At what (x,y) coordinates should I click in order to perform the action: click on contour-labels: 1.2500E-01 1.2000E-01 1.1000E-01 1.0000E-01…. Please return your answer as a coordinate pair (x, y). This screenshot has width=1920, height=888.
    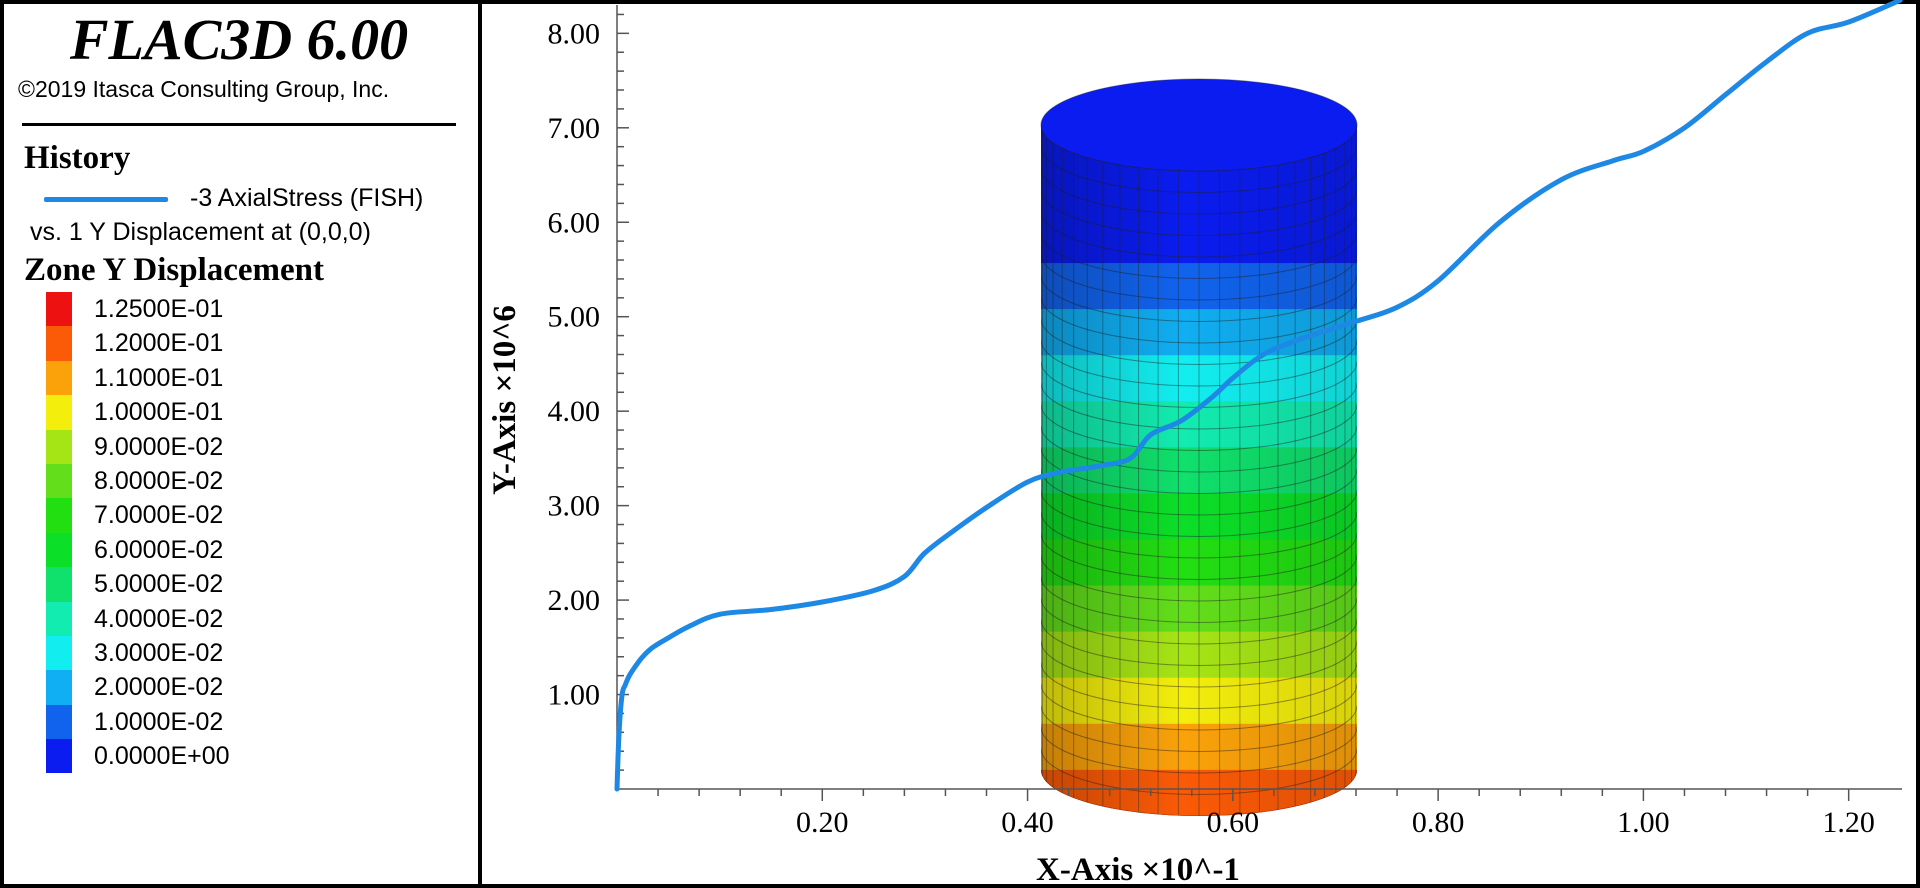
    Looking at the image, I should click on (162, 532).